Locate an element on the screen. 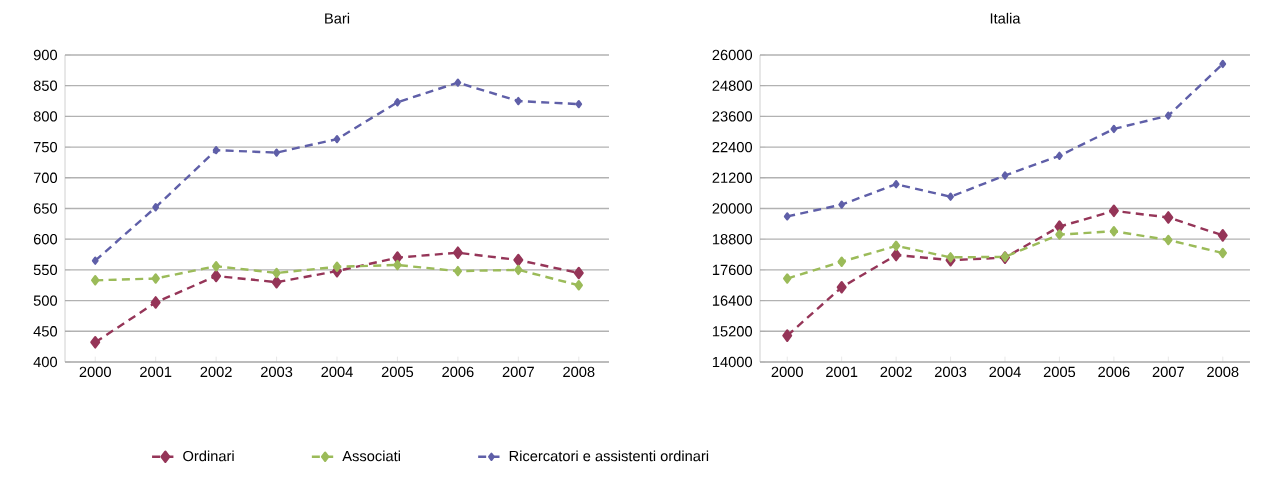 The image size is (1281, 481). y-tick-label: 15200 is located at coordinates (732, 331).